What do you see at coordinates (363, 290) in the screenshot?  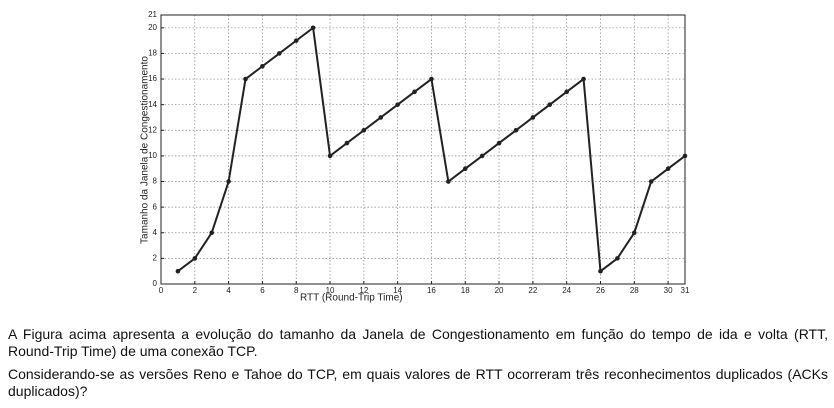 I see `x-tick-label: 12` at bounding box center [363, 290].